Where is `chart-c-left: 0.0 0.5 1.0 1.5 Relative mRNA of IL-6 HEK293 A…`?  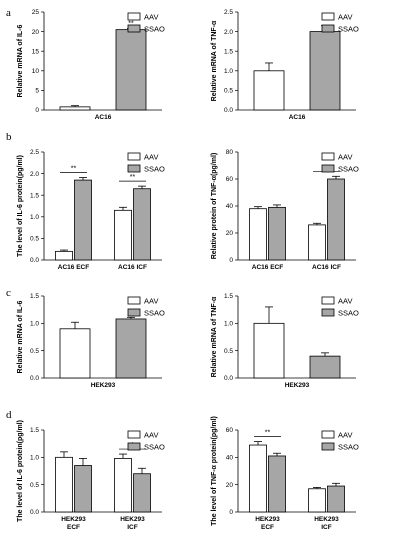 chart-c-left: 0.0 0.5 1.0 1.5 Relative mRNA of IL-6 HEK293 A… is located at coordinates (91, 341).